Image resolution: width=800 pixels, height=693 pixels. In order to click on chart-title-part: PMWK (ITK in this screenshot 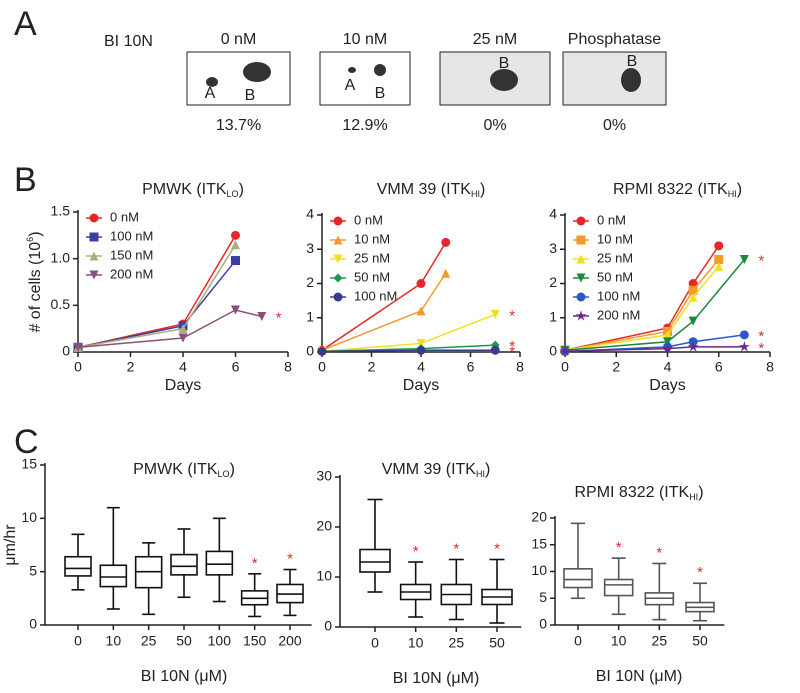, I will do `click(175, 469)`.